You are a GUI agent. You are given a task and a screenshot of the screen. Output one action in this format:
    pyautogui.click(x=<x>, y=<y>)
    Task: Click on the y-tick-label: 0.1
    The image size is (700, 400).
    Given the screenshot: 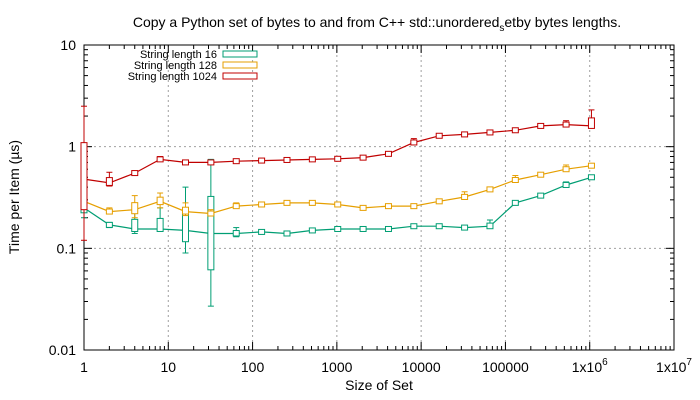 What is the action you would take?
    pyautogui.click(x=67, y=248)
    